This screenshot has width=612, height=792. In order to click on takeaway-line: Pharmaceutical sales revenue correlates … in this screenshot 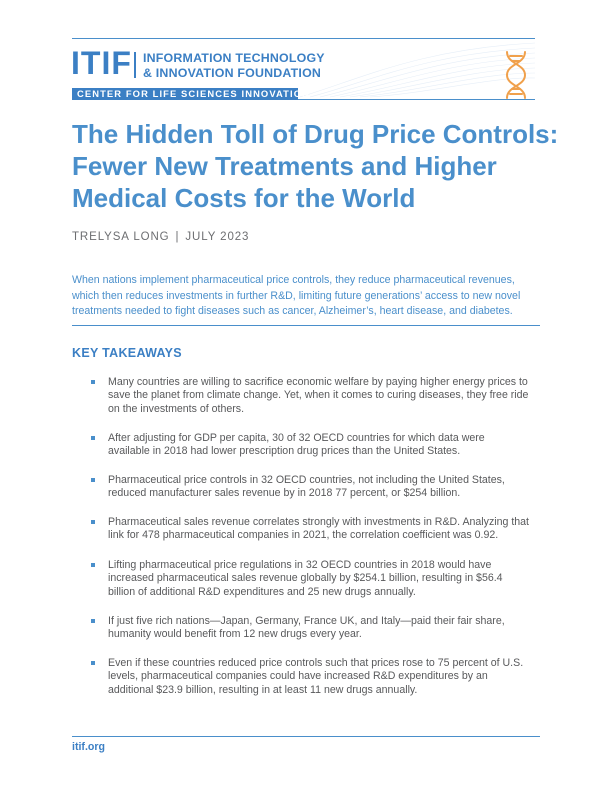, I will do `click(319, 522)`.